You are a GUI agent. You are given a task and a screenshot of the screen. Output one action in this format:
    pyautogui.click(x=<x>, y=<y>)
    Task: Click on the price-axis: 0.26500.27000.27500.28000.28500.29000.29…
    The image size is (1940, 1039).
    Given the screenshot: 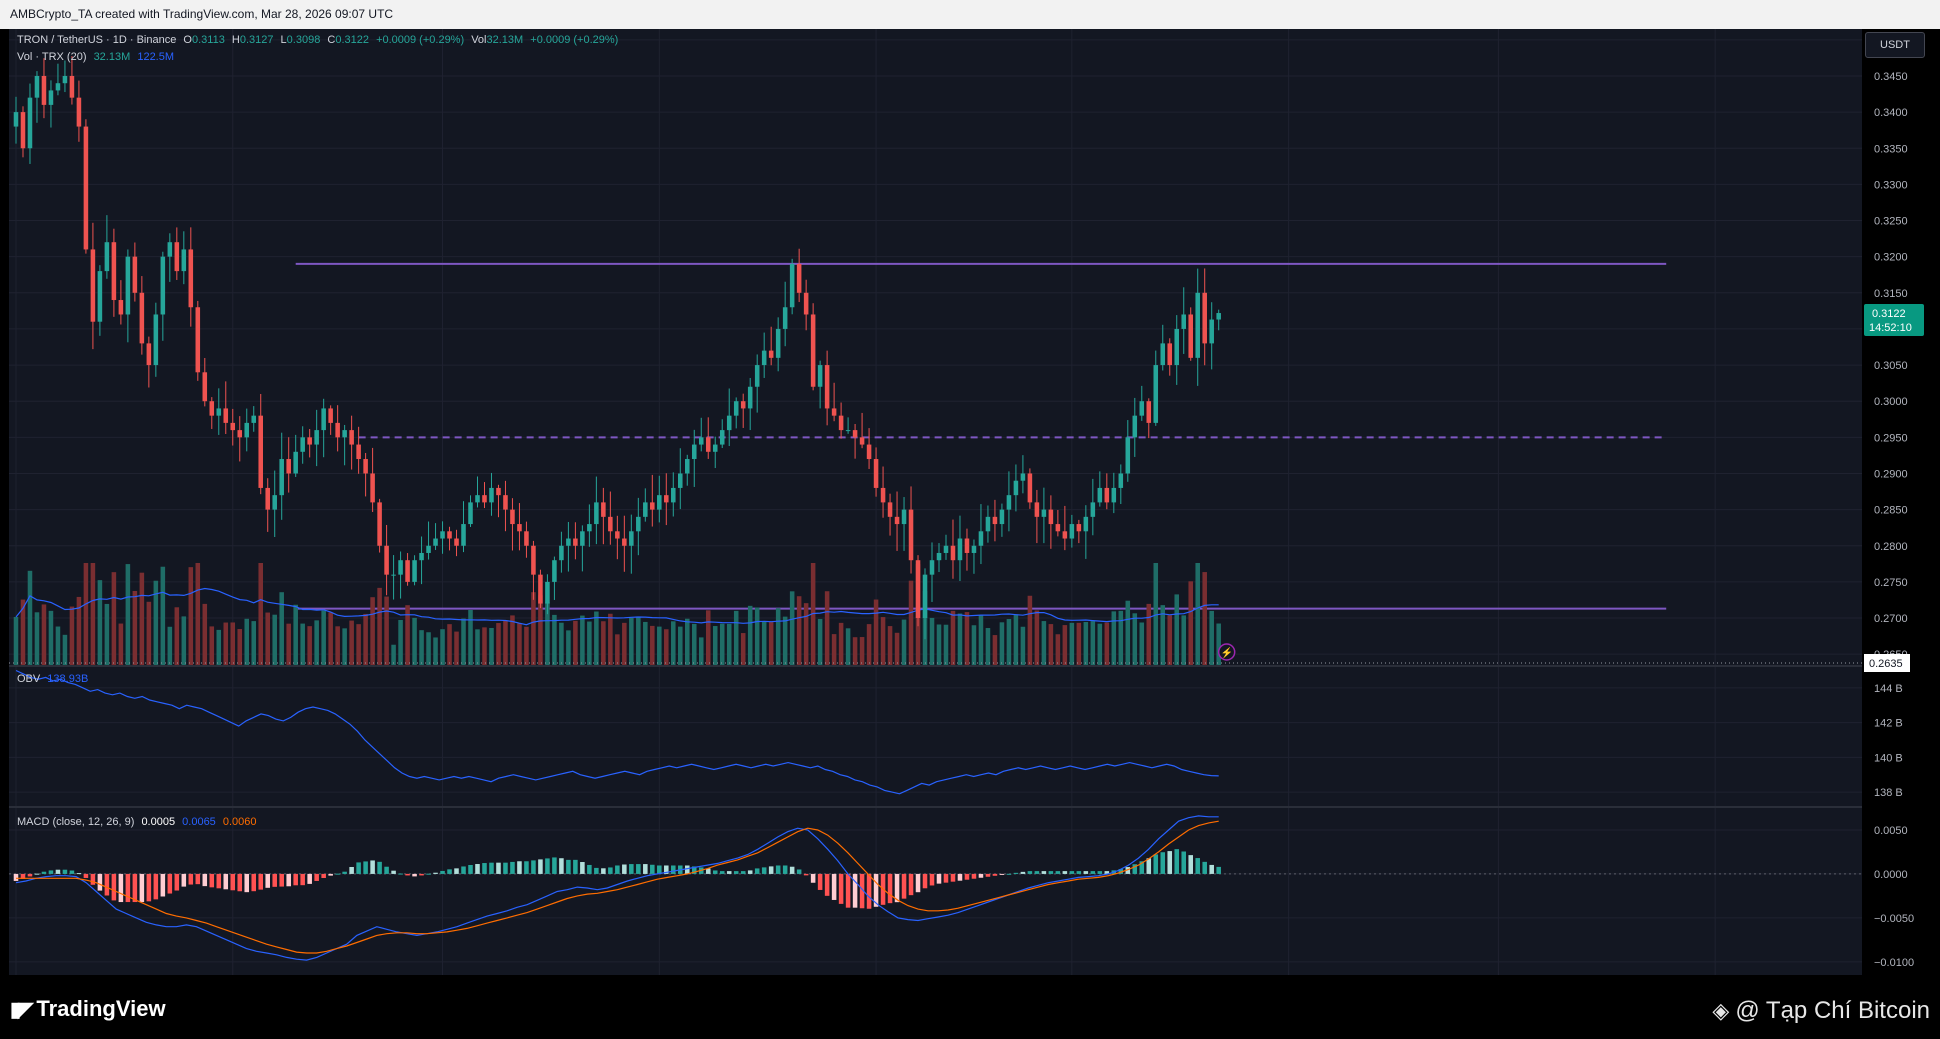 What is the action you would take?
    pyautogui.click(x=1894, y=502)
    